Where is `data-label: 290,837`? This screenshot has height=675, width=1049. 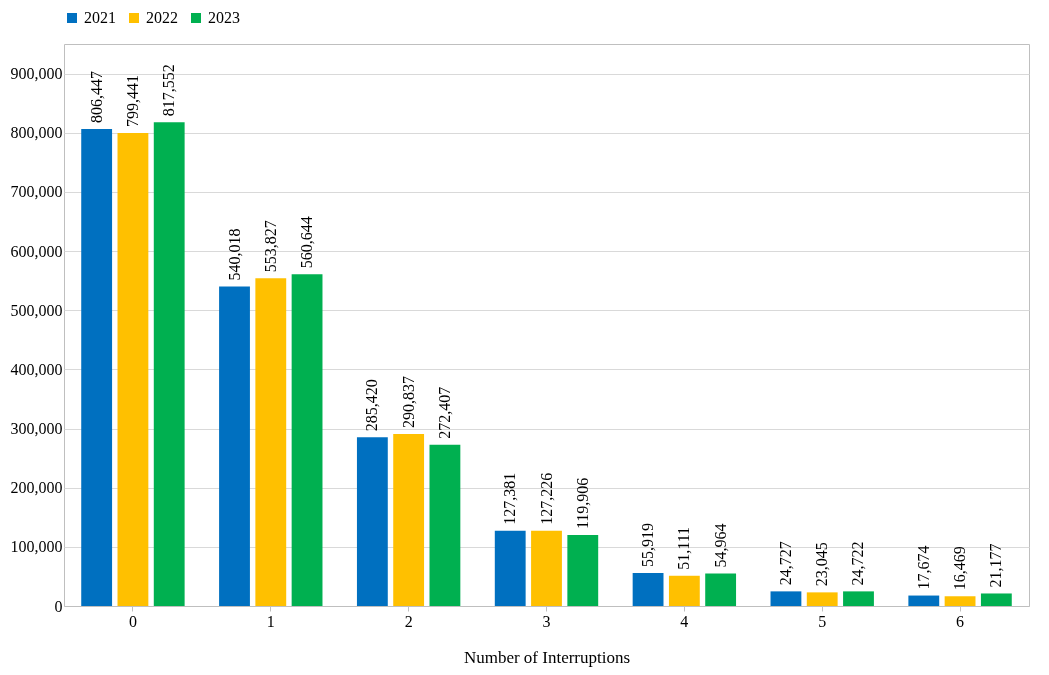
data-label: 290,837 is located at coordinates (408, 401).